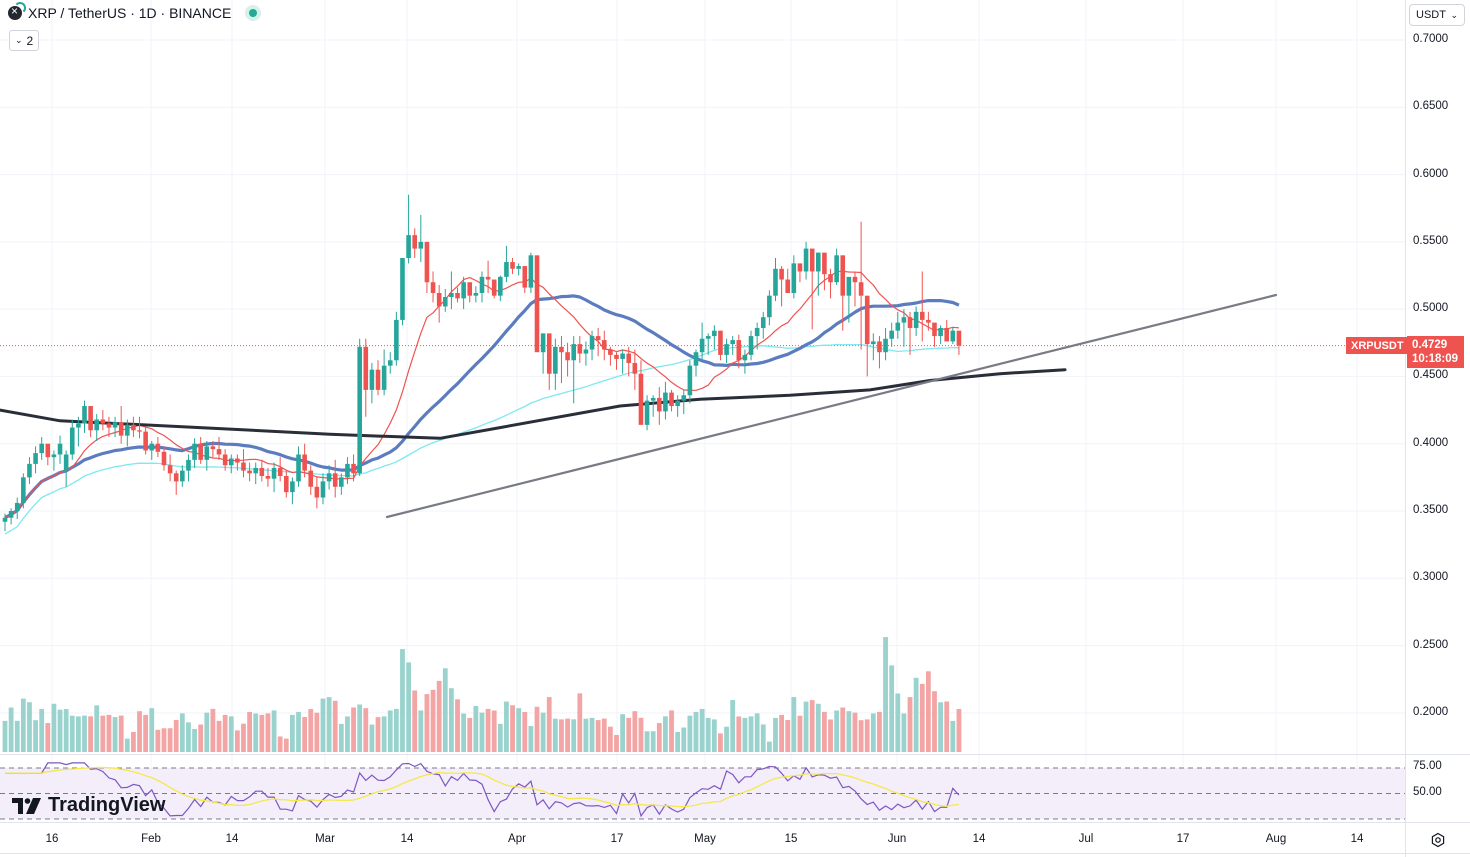  Describe the element at coordinates (1431, 173) in the screenshot. I see `price-tick: 0.6000` at that location.